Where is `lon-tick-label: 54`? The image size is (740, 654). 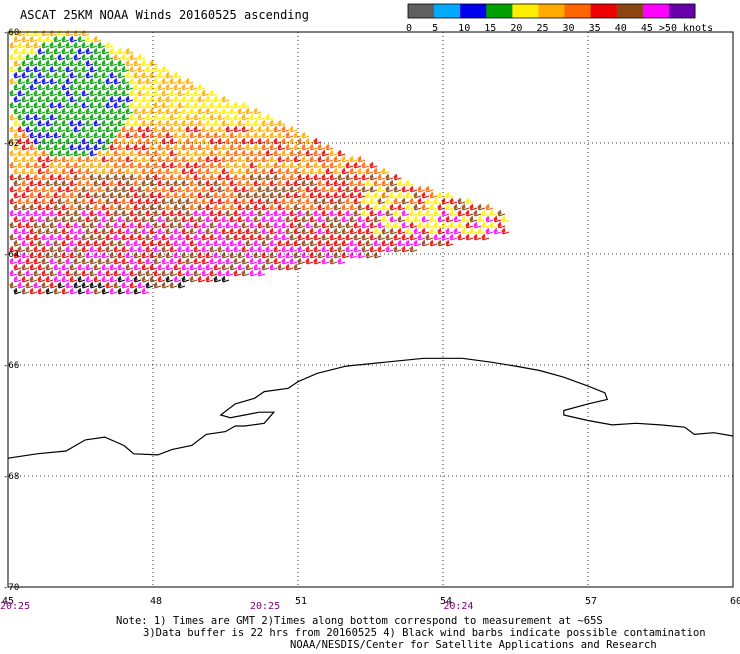 lon-tick-label: 54 is located at coordinates (446, 601).